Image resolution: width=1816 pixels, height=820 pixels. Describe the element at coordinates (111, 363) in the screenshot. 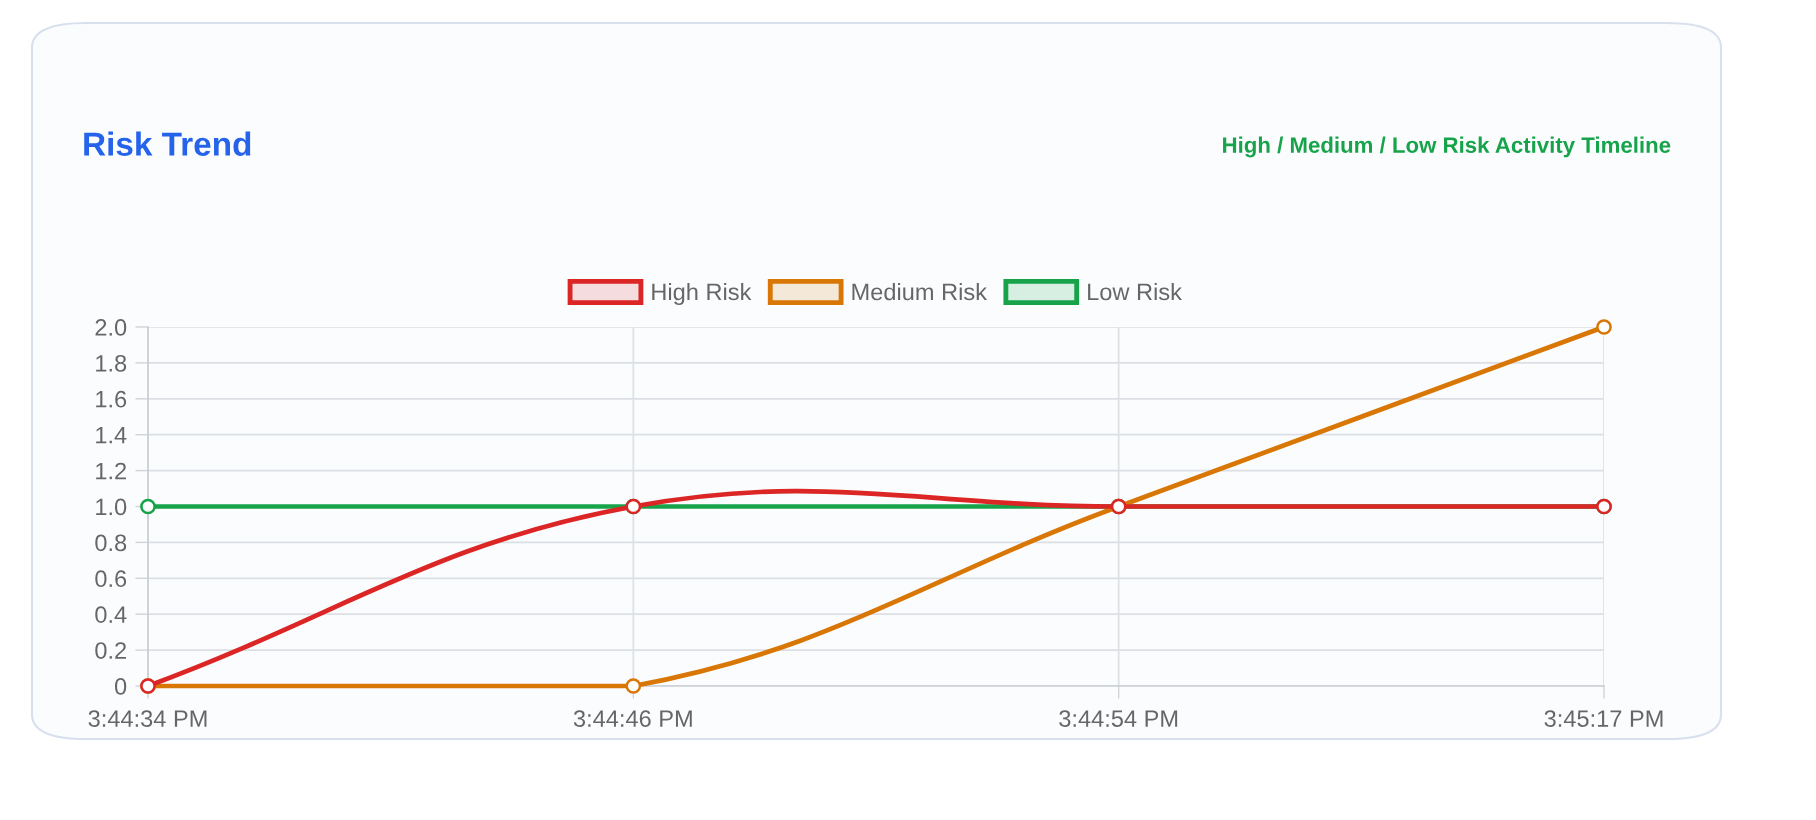

I see `y-tick-label: 1.8` at that location.